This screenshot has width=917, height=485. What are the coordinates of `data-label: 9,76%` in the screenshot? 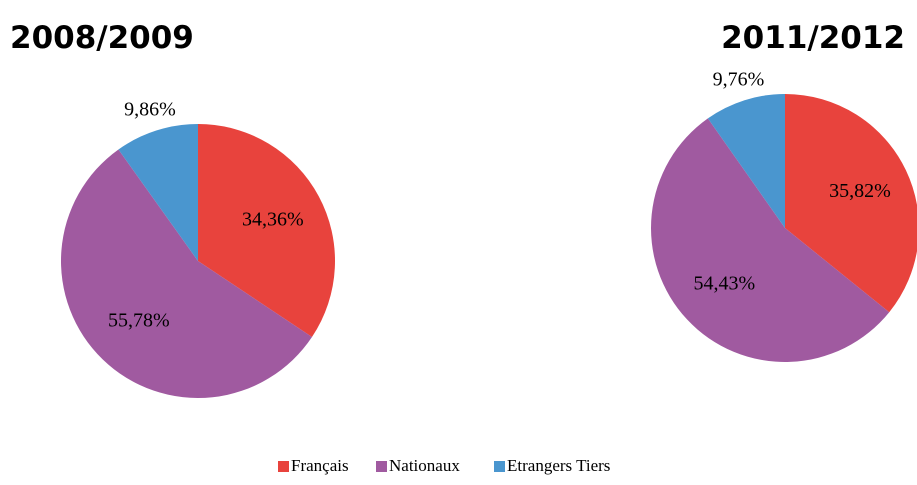 It's located at (739, 80).